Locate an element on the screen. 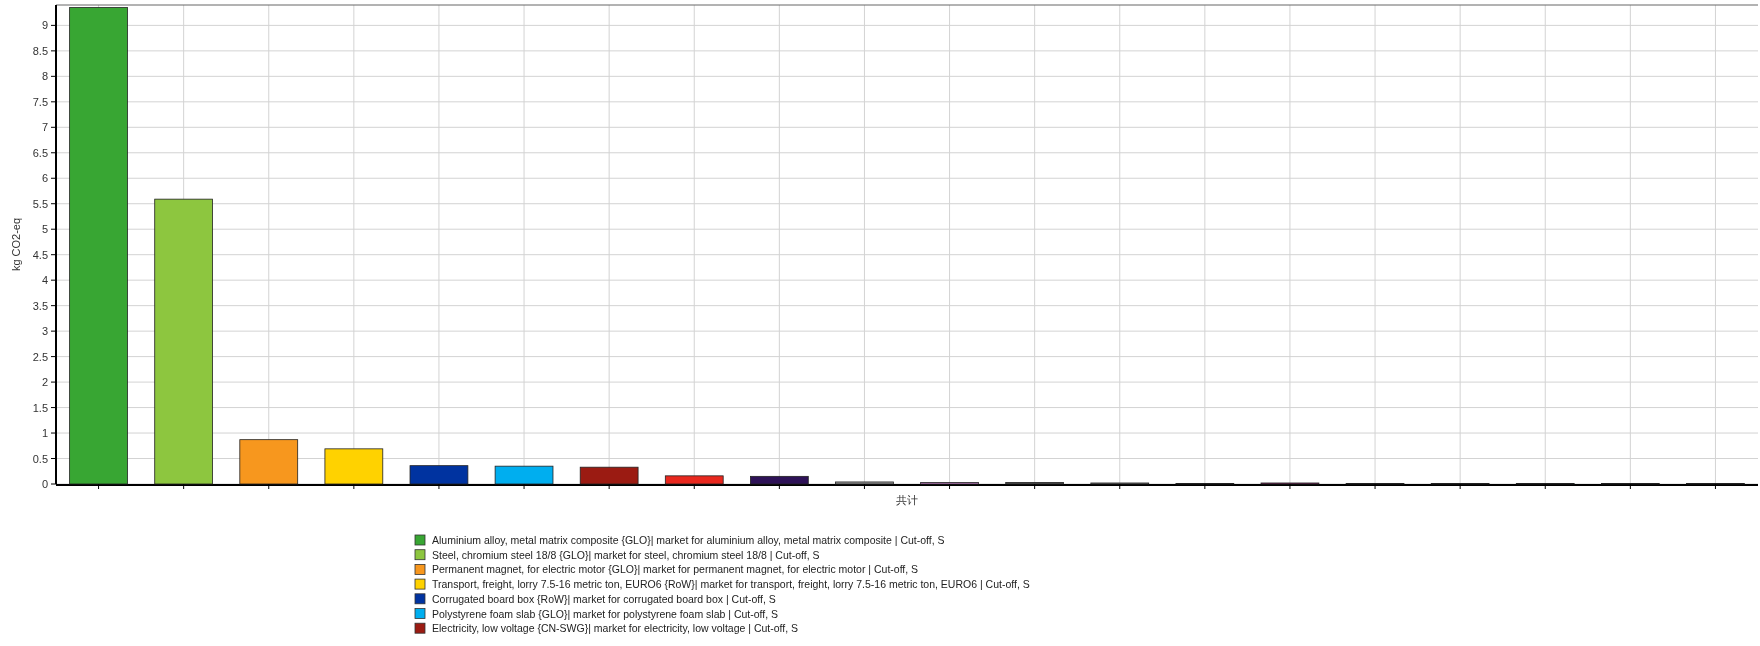  y-tick-label: 7 is located at coordinates (44, 127).